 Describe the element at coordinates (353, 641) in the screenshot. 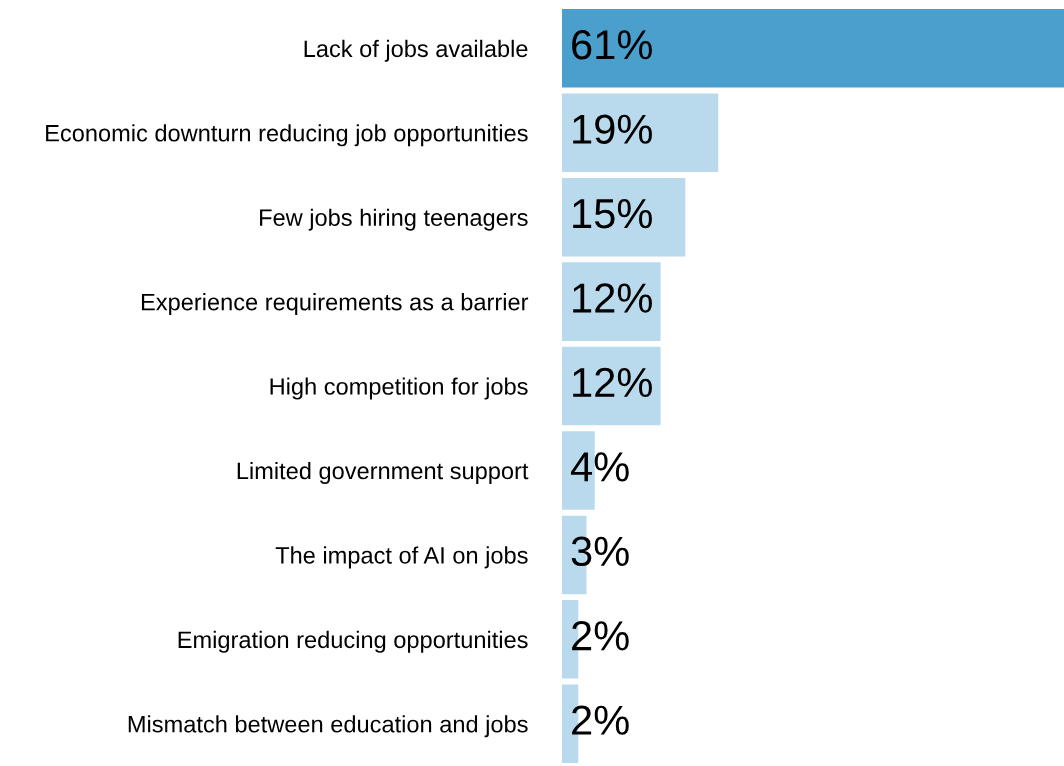

I see `y-tick-label: Emigration reducing opportunities` at that location.